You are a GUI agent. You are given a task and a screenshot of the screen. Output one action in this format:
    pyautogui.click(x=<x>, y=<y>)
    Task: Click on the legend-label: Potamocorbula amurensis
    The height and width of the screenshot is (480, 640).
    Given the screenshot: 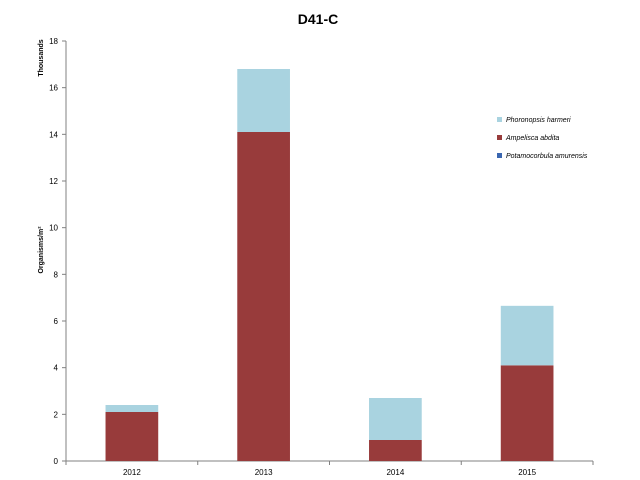 What is the action you would take?
    pyautogui.click(x=547, y=156)
    